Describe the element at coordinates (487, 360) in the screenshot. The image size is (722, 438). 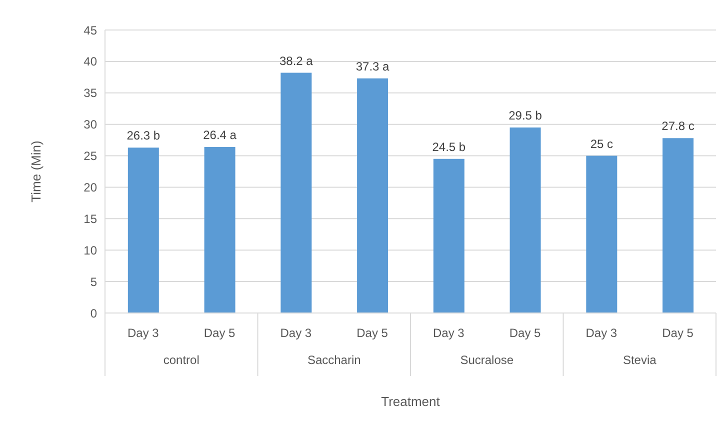
I see `text: Sucralose` at that location.